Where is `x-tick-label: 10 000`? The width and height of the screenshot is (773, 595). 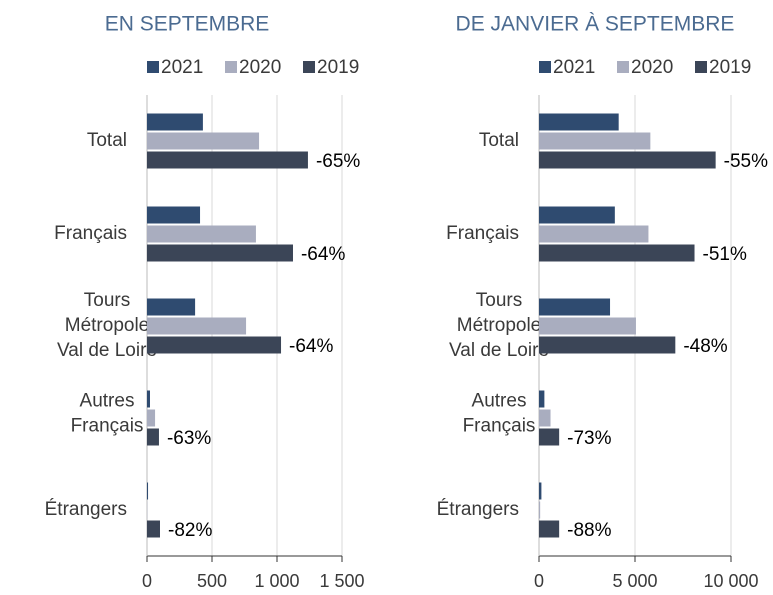 x-tick-label: 10 000 is located at coordinates (730, 580).